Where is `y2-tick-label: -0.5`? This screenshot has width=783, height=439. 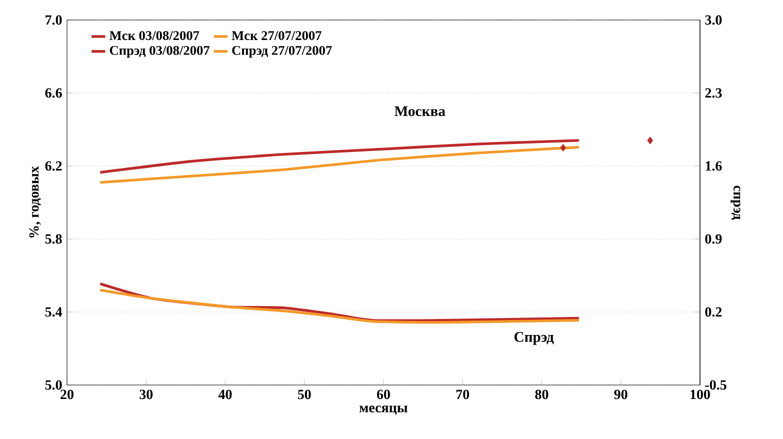 y2-tick-label: -0.5 is located at coordinates (715, 385).